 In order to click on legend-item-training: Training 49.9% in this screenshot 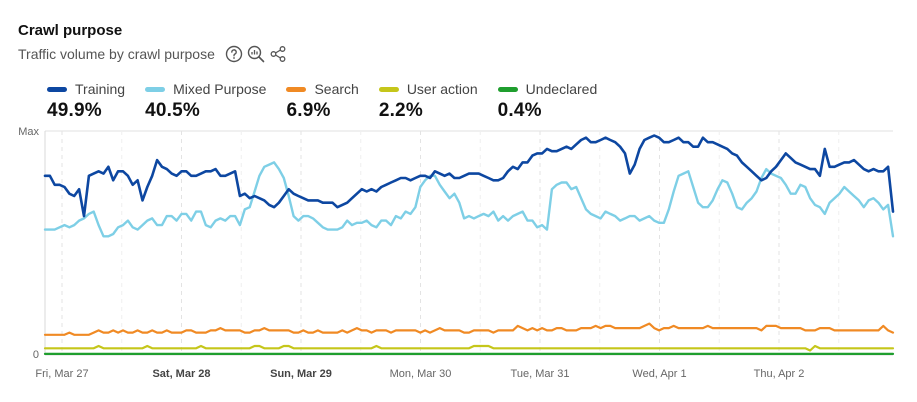, I will do `click(86, 101)`.